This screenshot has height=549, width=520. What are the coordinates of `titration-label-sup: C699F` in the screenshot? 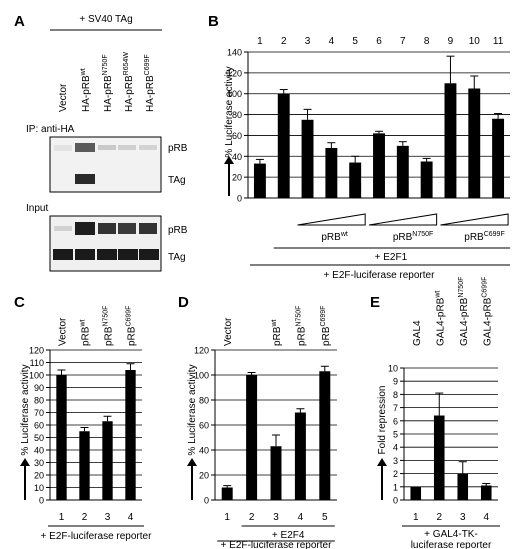 It's located at (494, 234).